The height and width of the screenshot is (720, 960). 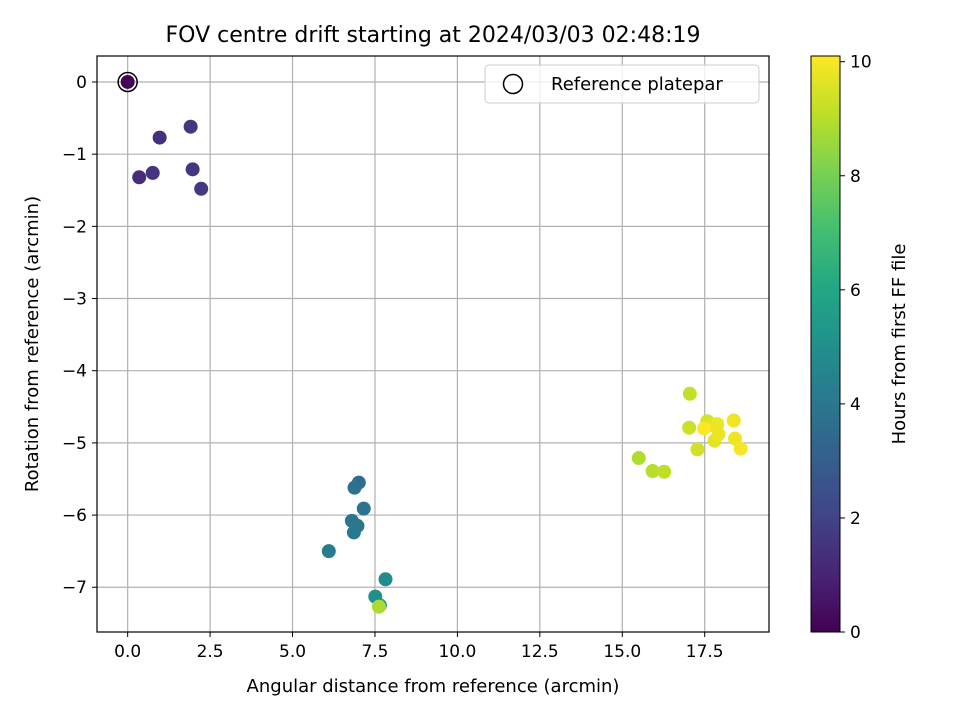 I want to click on colorbar: 0 2 4 6 8 10 Hours from first FF file, so click(x=860, y=348).